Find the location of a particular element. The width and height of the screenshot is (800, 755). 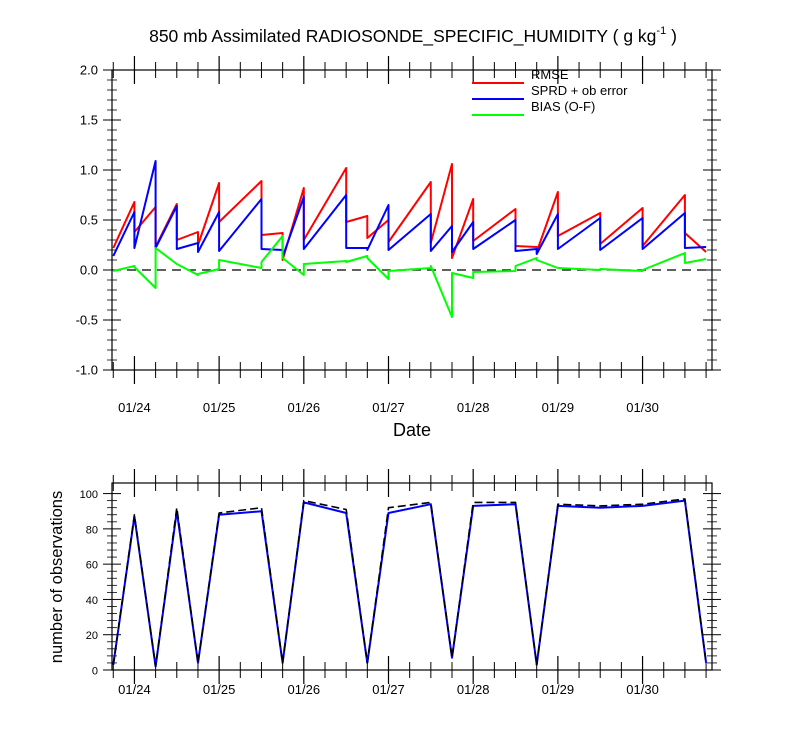

y-tick-label: 40 is located at coordinates (92, 601).